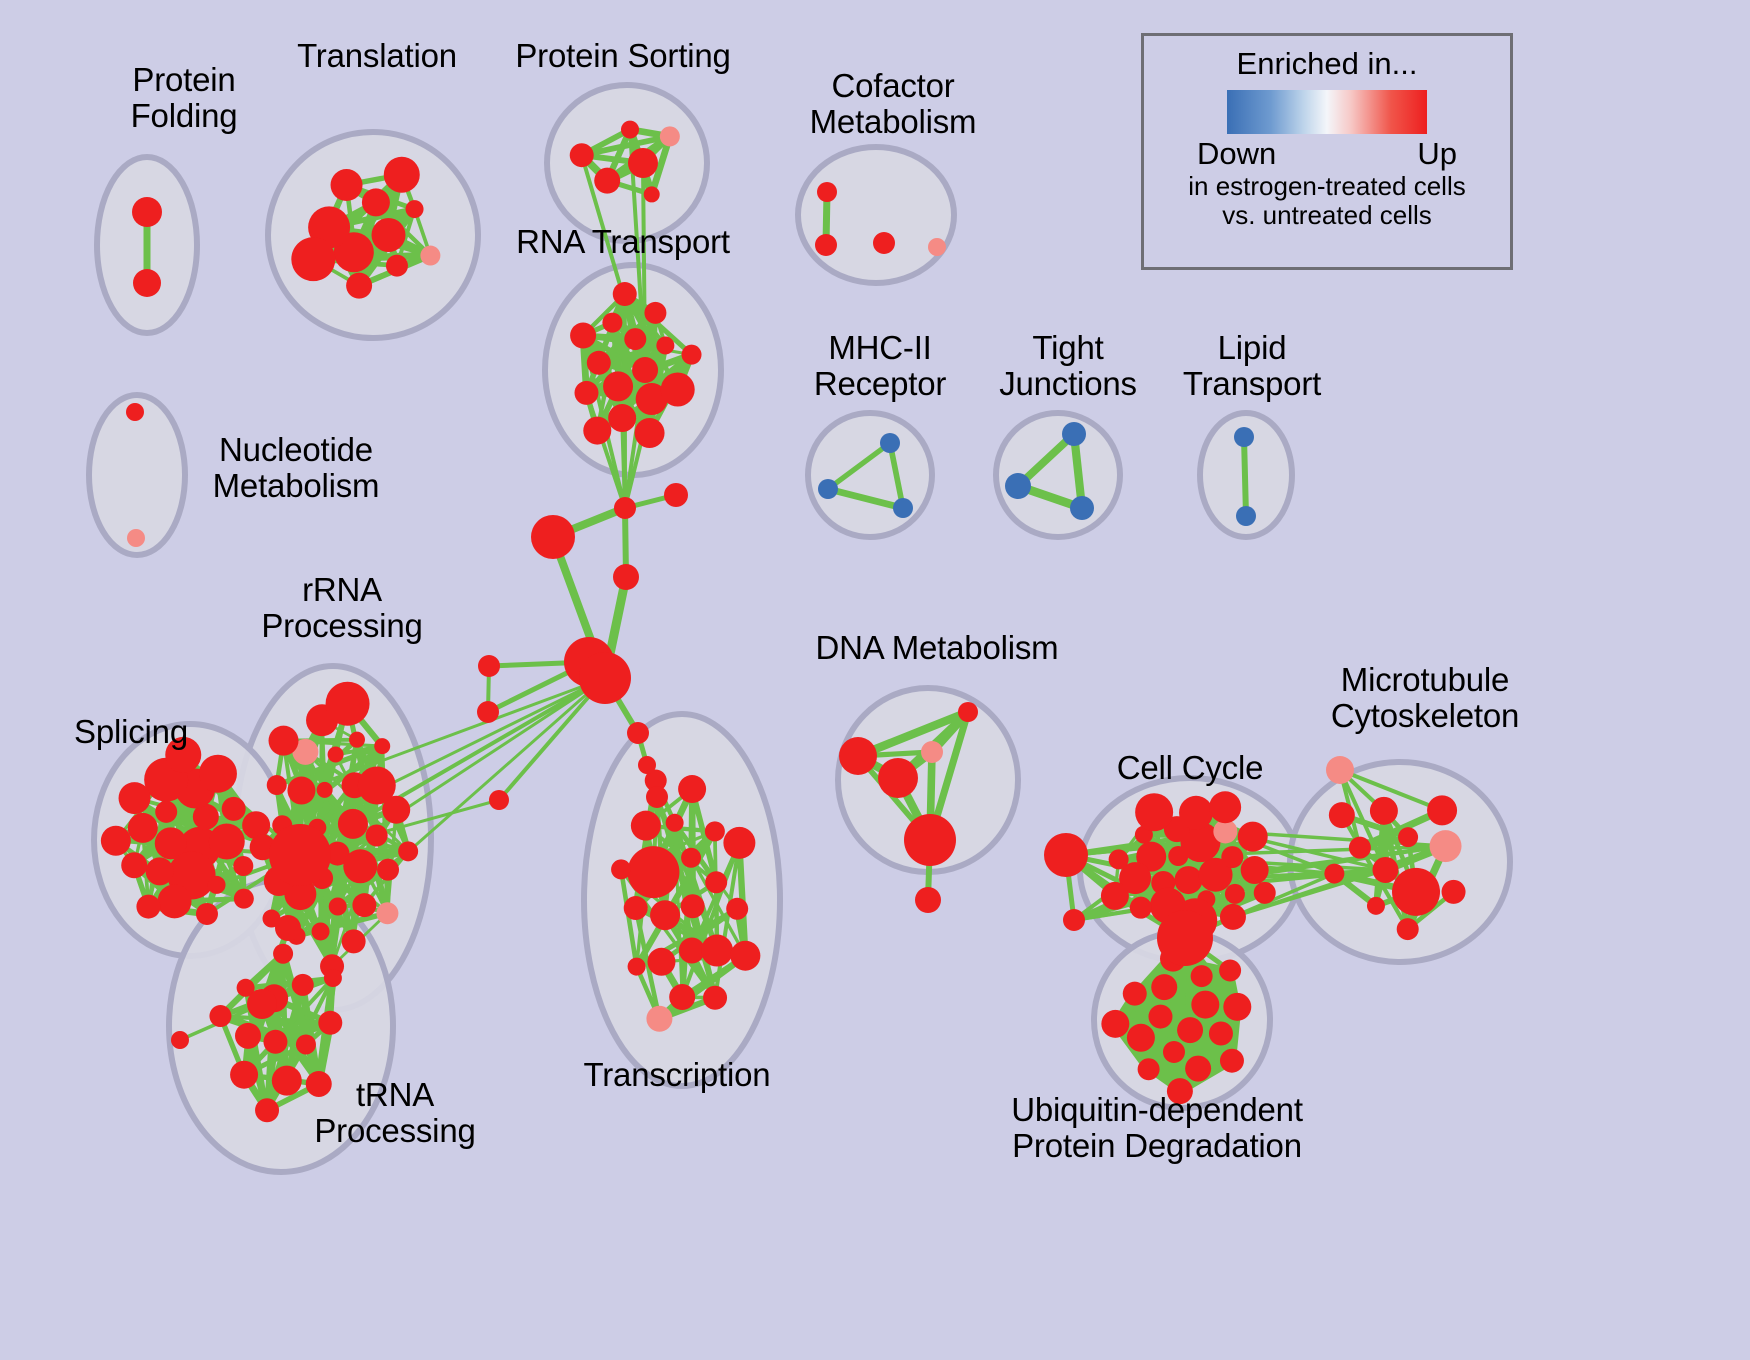 The height and width of the screenshot is (1360, 1750). Describe the element at coordinates (395, 1112) in the screenshot. I see `cluster-label-trna-processing: tRNA Processing` at that location.